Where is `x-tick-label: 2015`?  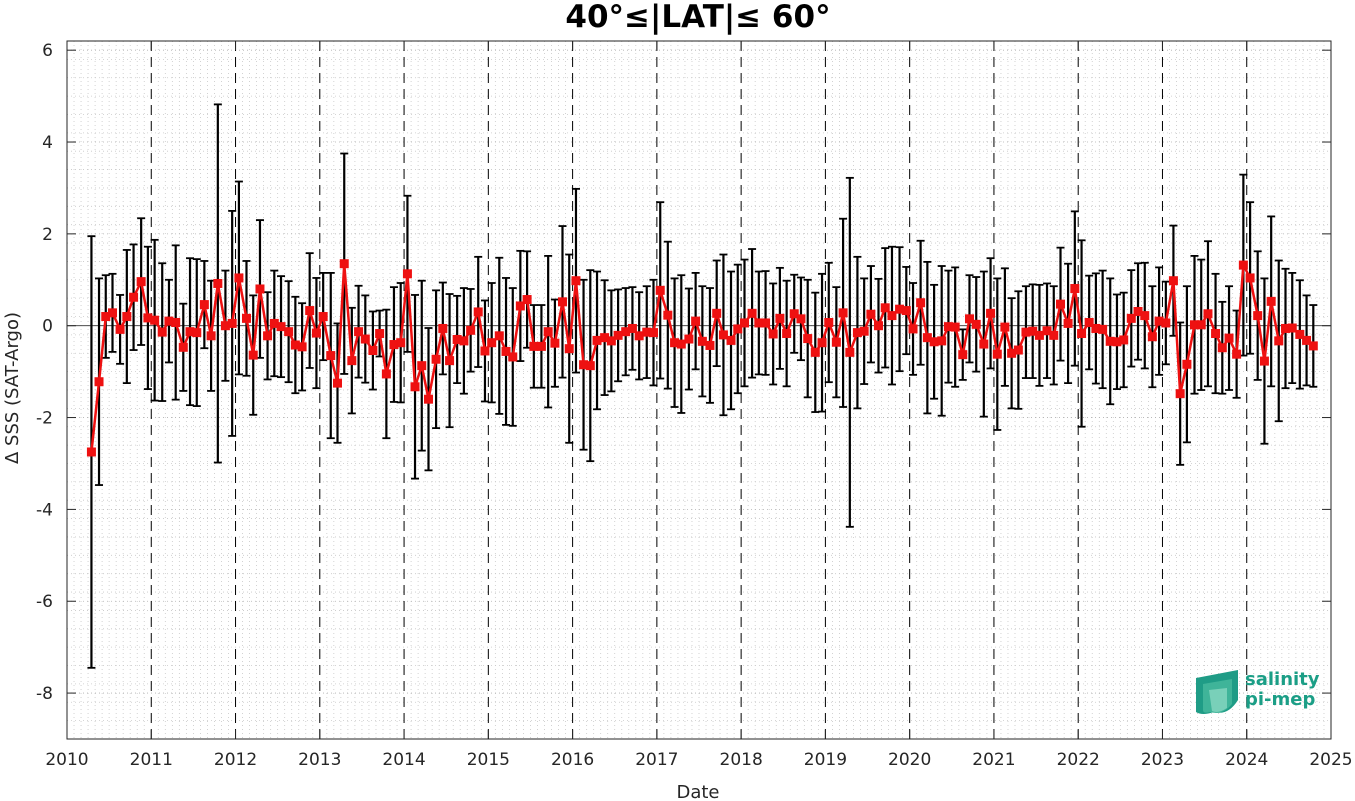
x-tick-label: 2015 is located at coordinates (488, 760).